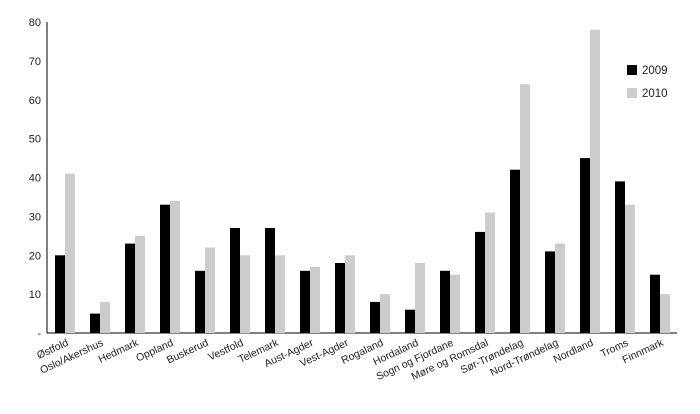 The image size is (700, 414). What do you see at coordinates (525, 208) in the screenshot?
I see `bar-2010-sør-trøndelag` at bounding box center [525, 208].